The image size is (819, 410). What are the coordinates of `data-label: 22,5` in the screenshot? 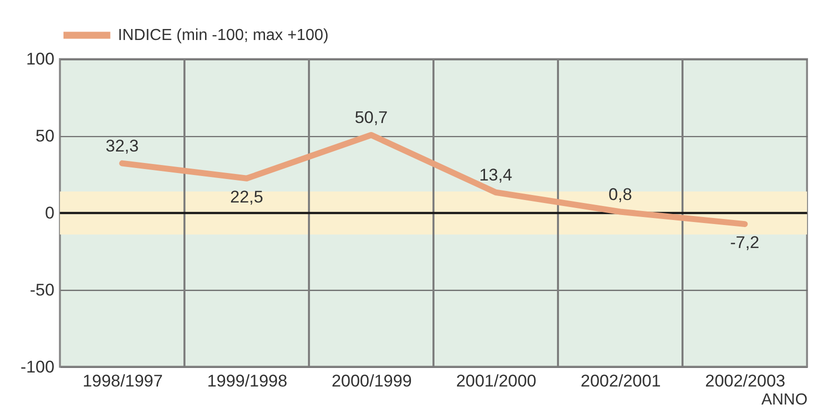 It's located at (247, 196).